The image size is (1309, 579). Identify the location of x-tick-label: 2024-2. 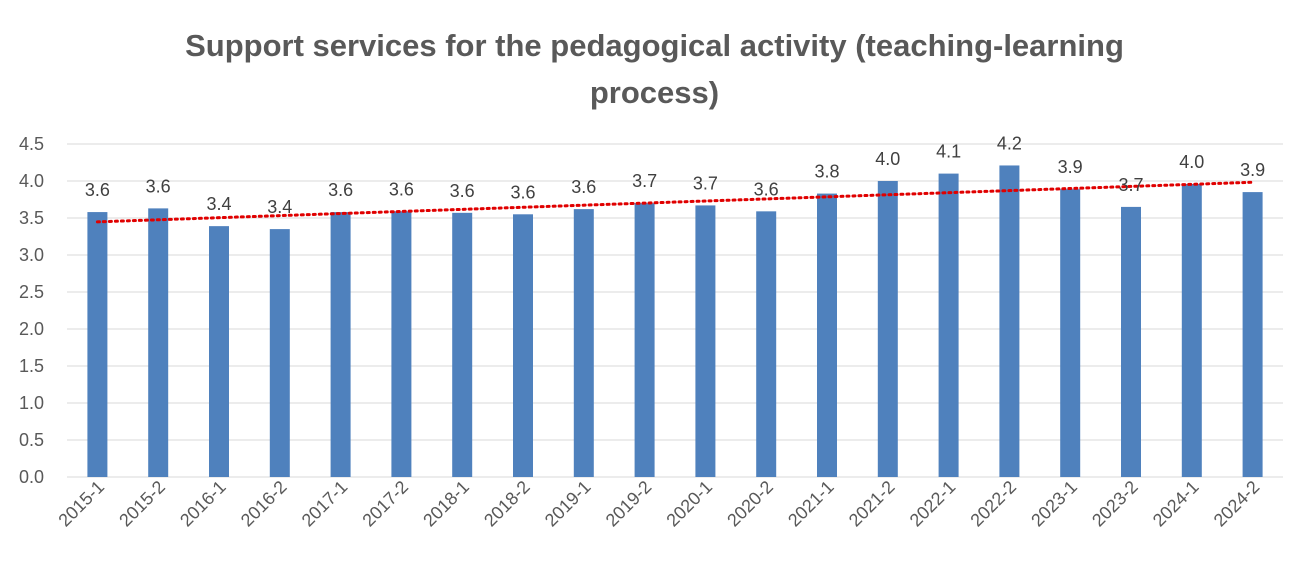
(1237, 504).